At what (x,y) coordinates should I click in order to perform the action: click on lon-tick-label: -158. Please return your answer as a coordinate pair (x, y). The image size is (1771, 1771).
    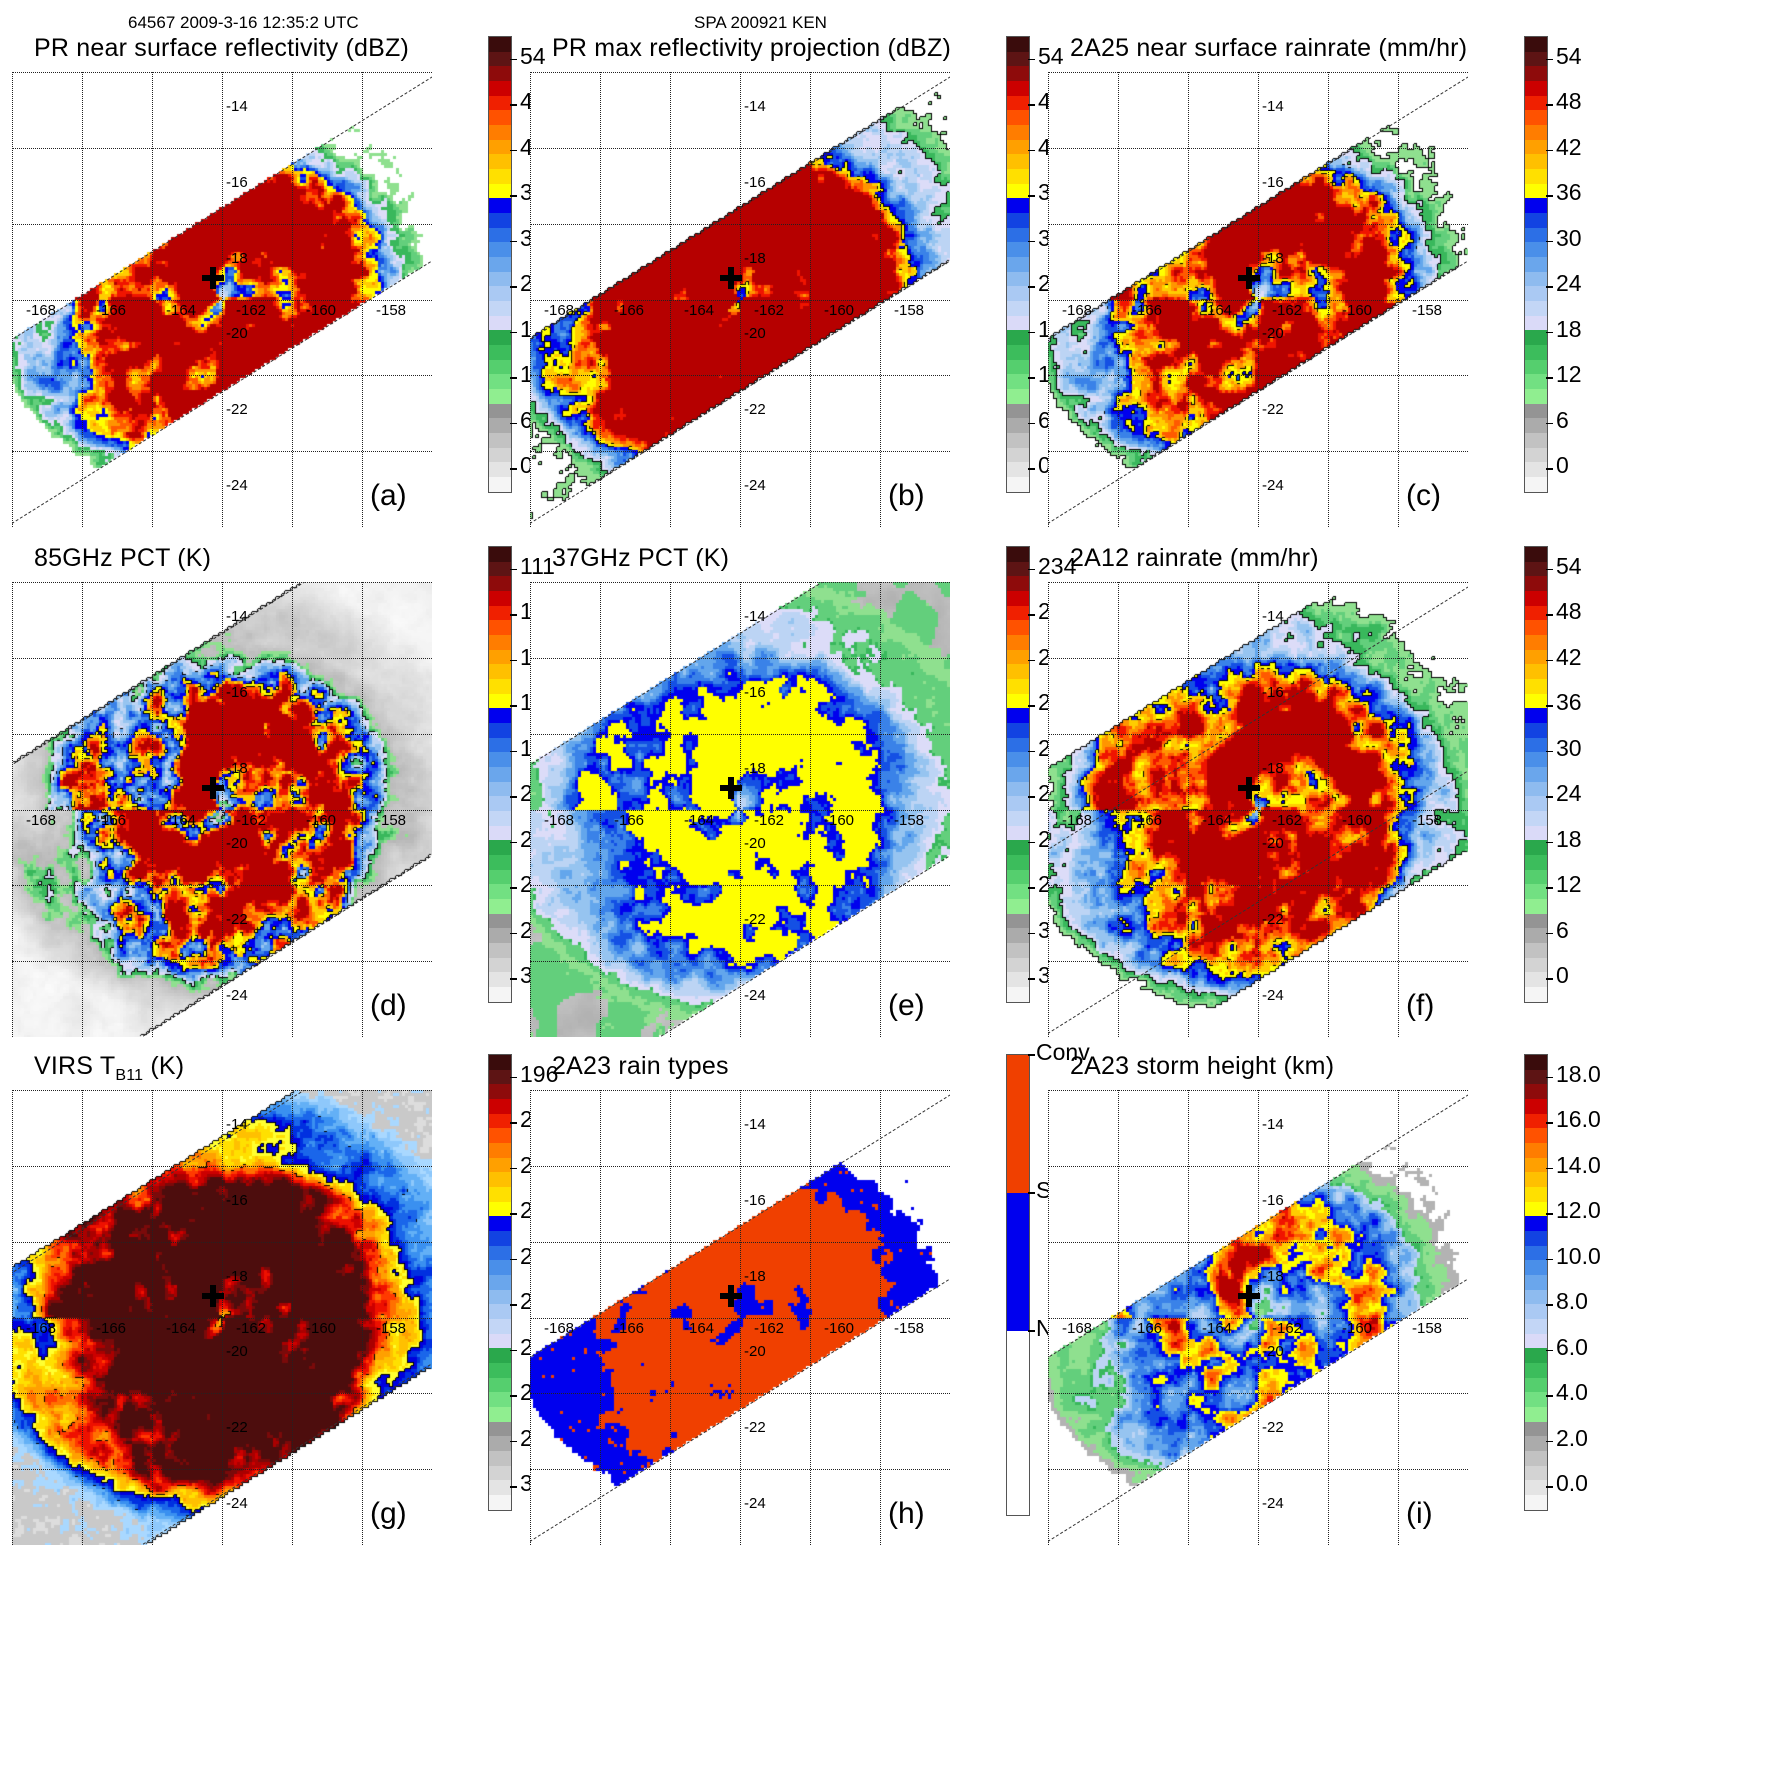
    Looking at the image, I should click on (391, 820).